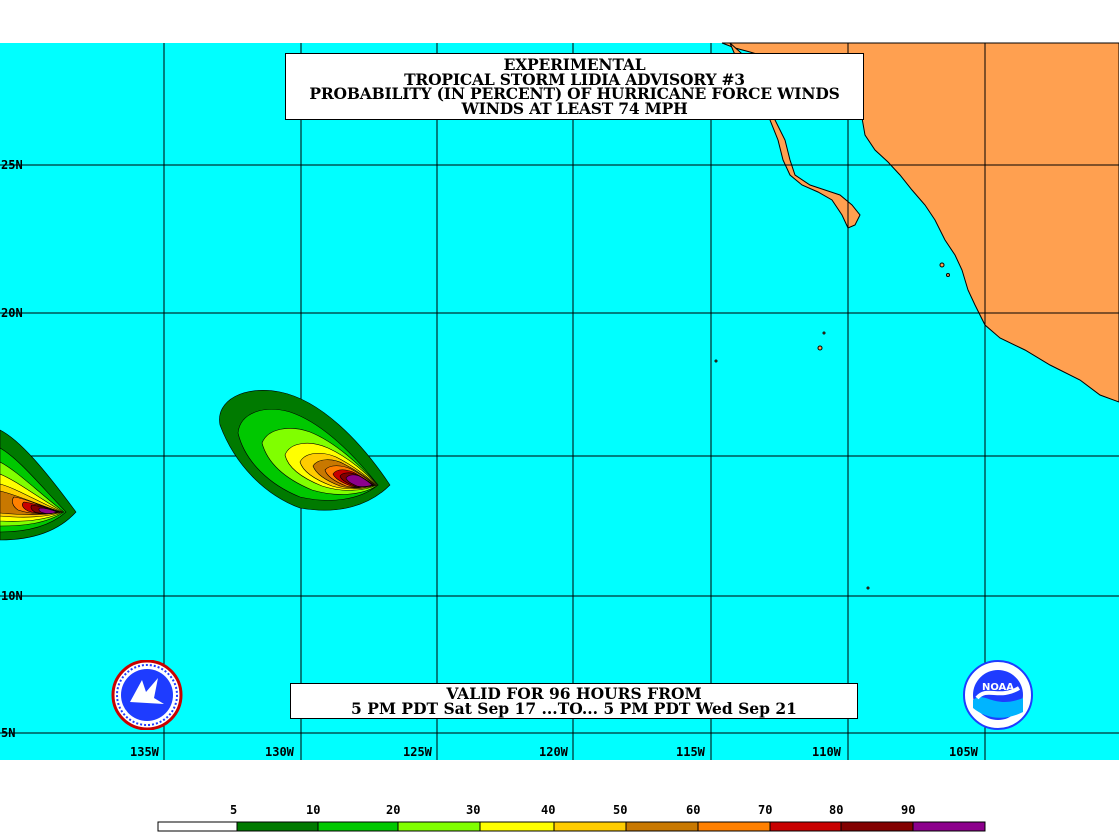 Image resolution: width=1119 pixels, height=839 pixels. I want to click on legend-label-30: 30, so click(473, 810).